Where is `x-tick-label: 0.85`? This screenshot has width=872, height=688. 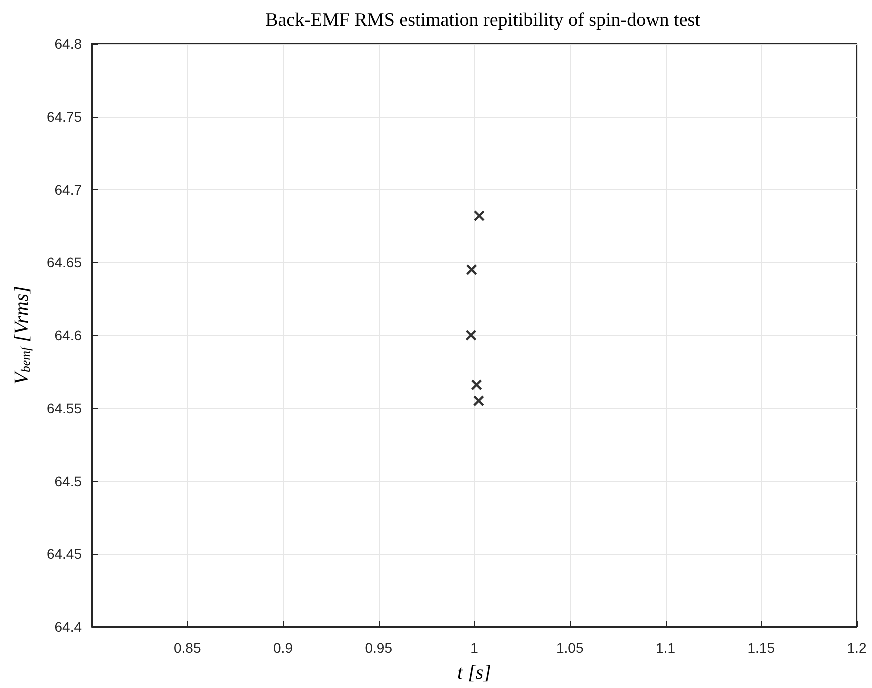 x-tick-label: 0.85 is located at coordinates (188, 648).